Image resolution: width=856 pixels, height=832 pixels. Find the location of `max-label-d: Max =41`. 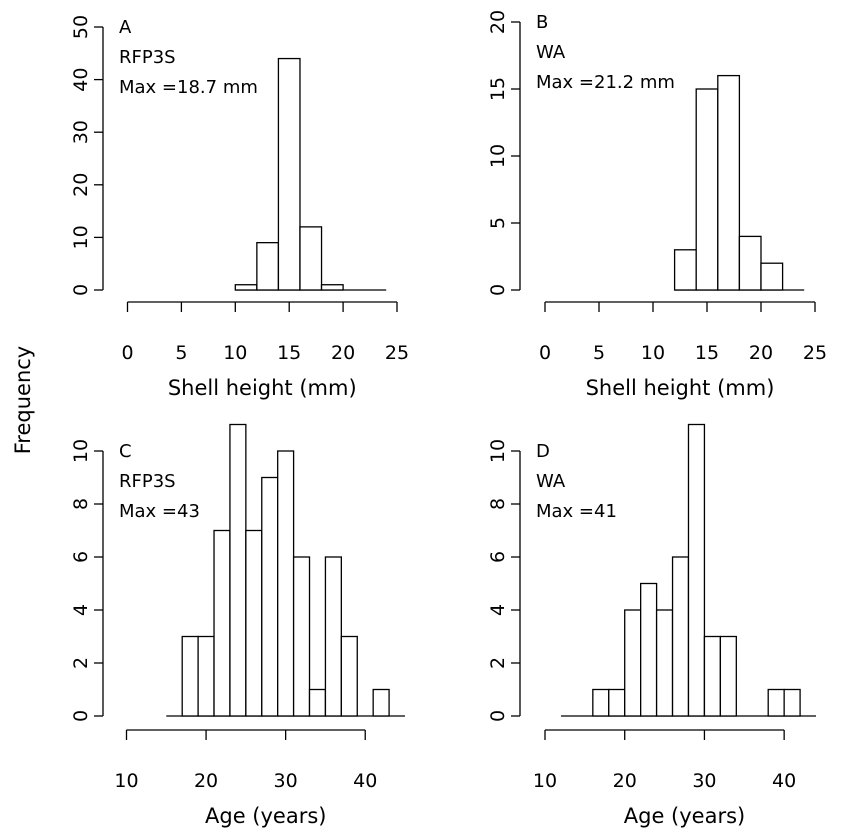

max-label-d: Max =41 is located at coordinates (576, 511).